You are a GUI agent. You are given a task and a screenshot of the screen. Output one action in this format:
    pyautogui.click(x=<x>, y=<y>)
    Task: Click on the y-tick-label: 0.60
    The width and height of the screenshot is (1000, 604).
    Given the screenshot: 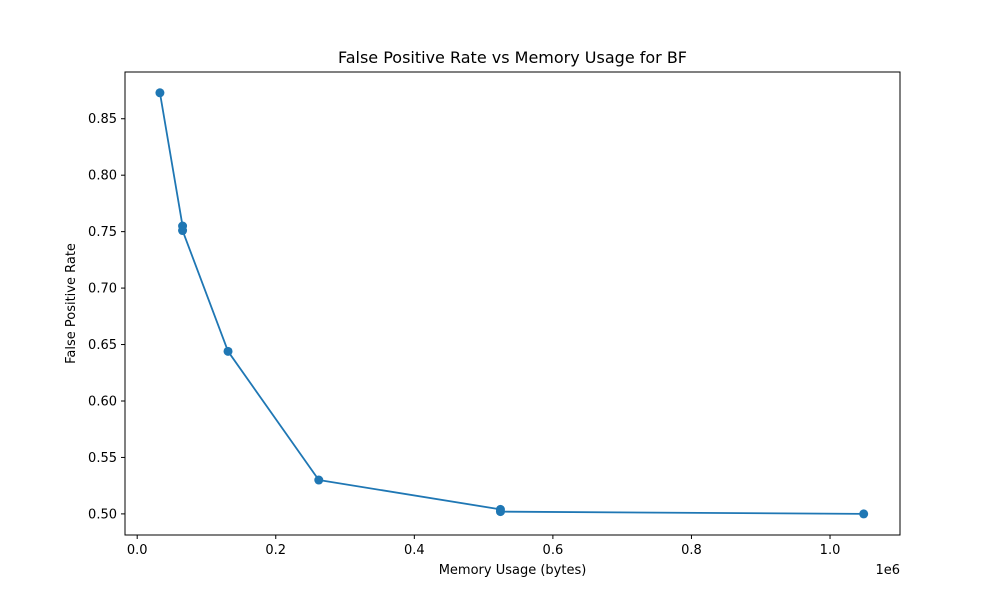 What is the action you would take?
    pyautogui.click(x=102, y=401)
    